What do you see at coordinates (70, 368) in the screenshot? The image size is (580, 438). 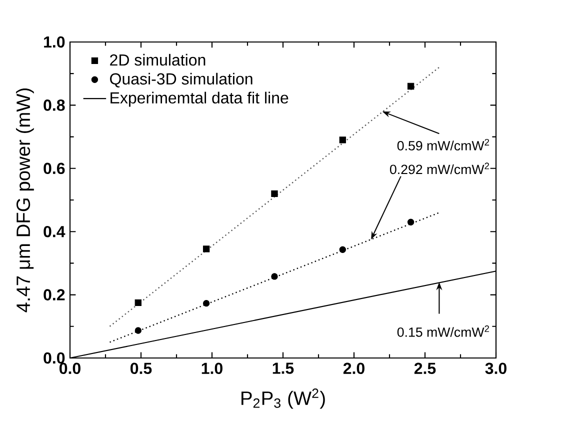 I see `x-tick-label: 0.0` at bounding box center [70, 368].